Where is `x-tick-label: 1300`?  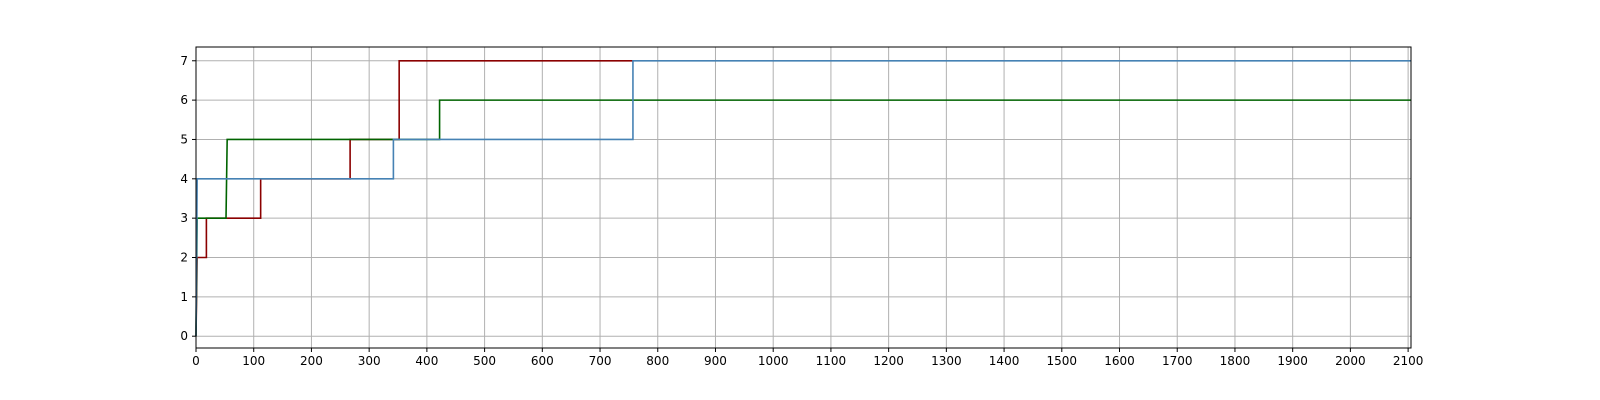 x-tick-label: 1300 is located at coordinates (946, 361).